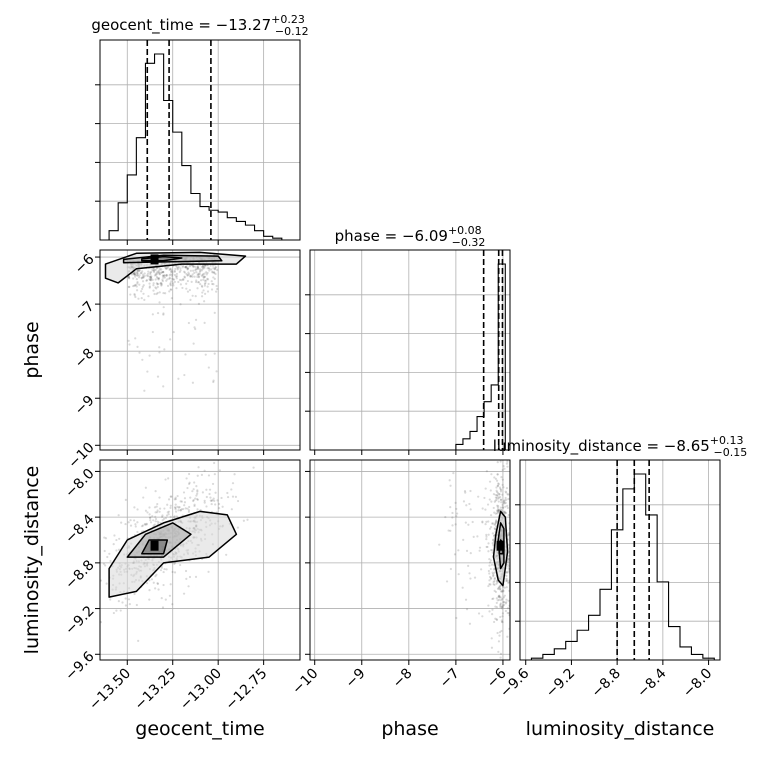 The image size is (760, 760). I want to click on panel-frame, so click(410, 560).